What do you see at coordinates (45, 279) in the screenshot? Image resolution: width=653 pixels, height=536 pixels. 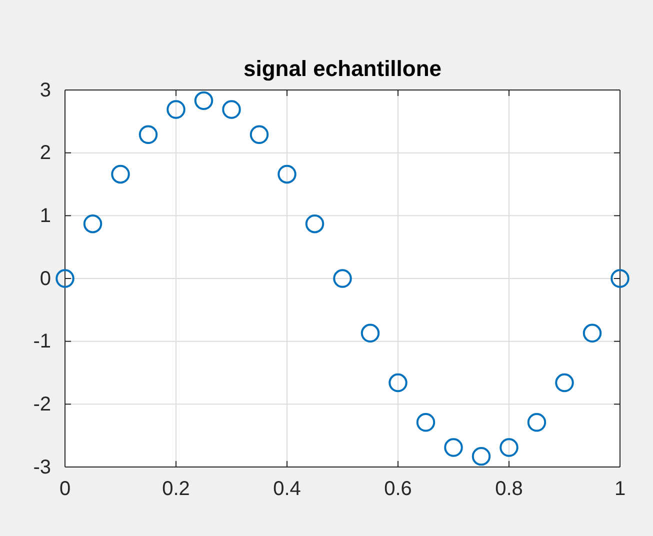 I see `y-tick-label: 0` at bounding box center [45, 279].